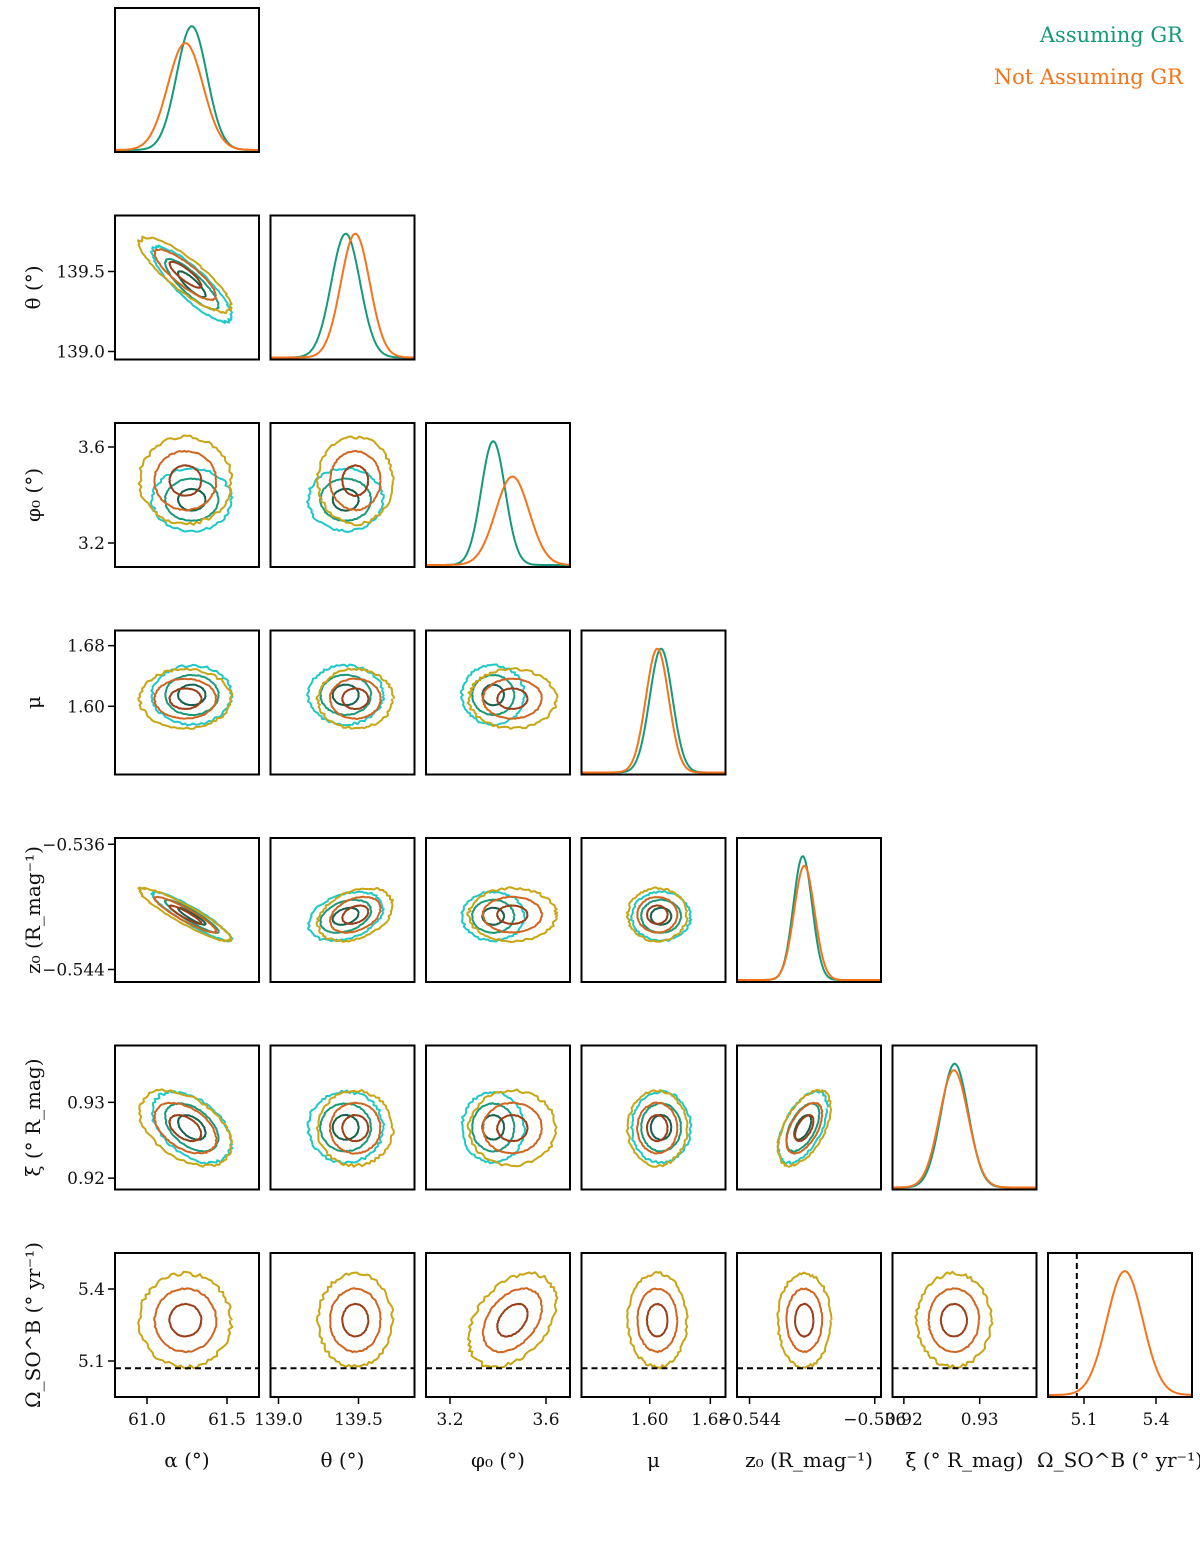 This screenshot has height=1543, width=1200. Describe the element at coordinates (545, 1420) in the screenshot. I see `x-tick-label: 3.6` at that location.